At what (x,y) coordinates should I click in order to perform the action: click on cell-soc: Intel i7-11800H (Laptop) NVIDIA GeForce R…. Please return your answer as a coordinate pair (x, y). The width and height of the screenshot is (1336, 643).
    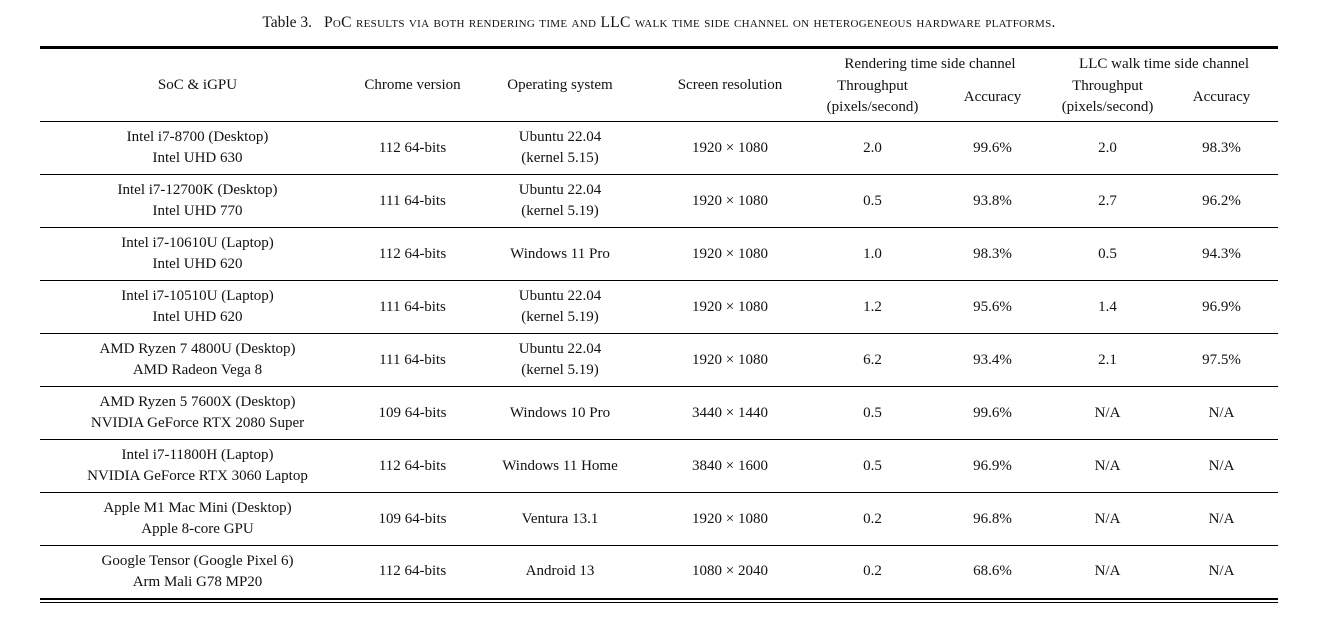
    Looking at the image, I should click on (197, 466).